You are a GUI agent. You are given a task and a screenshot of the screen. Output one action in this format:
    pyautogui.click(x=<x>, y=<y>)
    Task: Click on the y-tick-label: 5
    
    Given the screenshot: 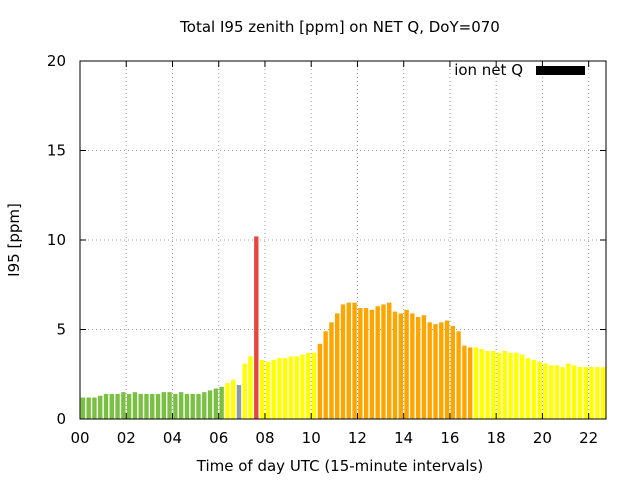 What is the action you would take?
    pyautogui.click(x=61, y=330)
    